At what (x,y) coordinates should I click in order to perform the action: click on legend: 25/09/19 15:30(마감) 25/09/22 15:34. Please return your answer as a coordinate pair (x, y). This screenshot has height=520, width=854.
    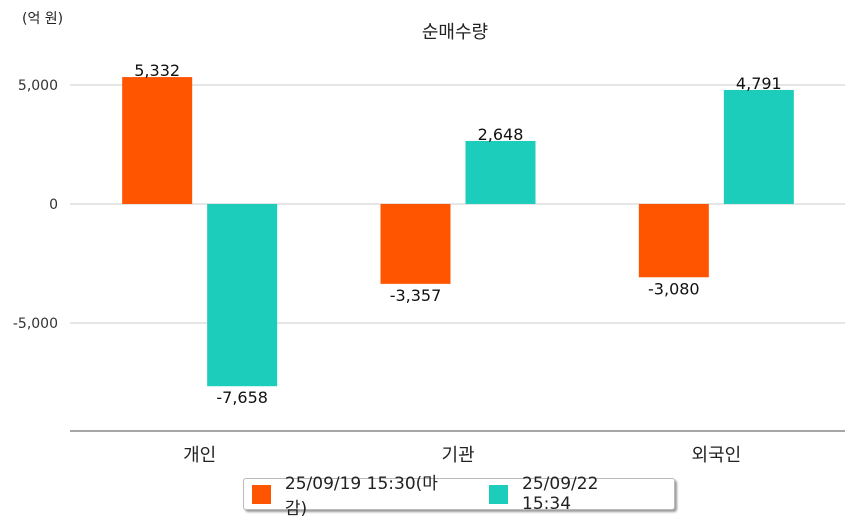
    Looking at the image, I should click on (459, 496).